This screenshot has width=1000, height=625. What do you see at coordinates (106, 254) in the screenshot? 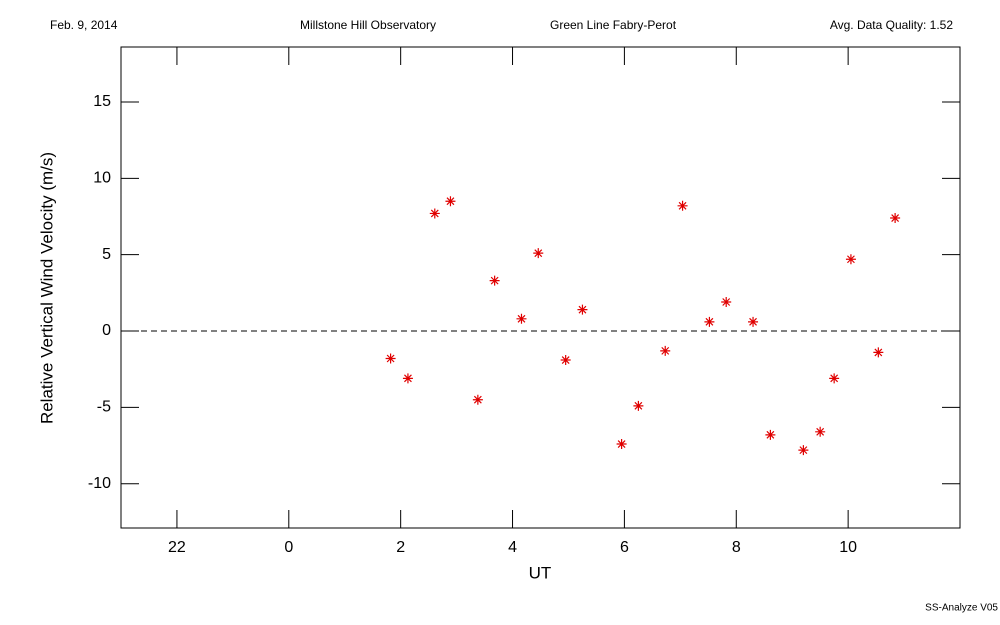
I see `y-tick-label: 5` at bounding box center [106, 254].